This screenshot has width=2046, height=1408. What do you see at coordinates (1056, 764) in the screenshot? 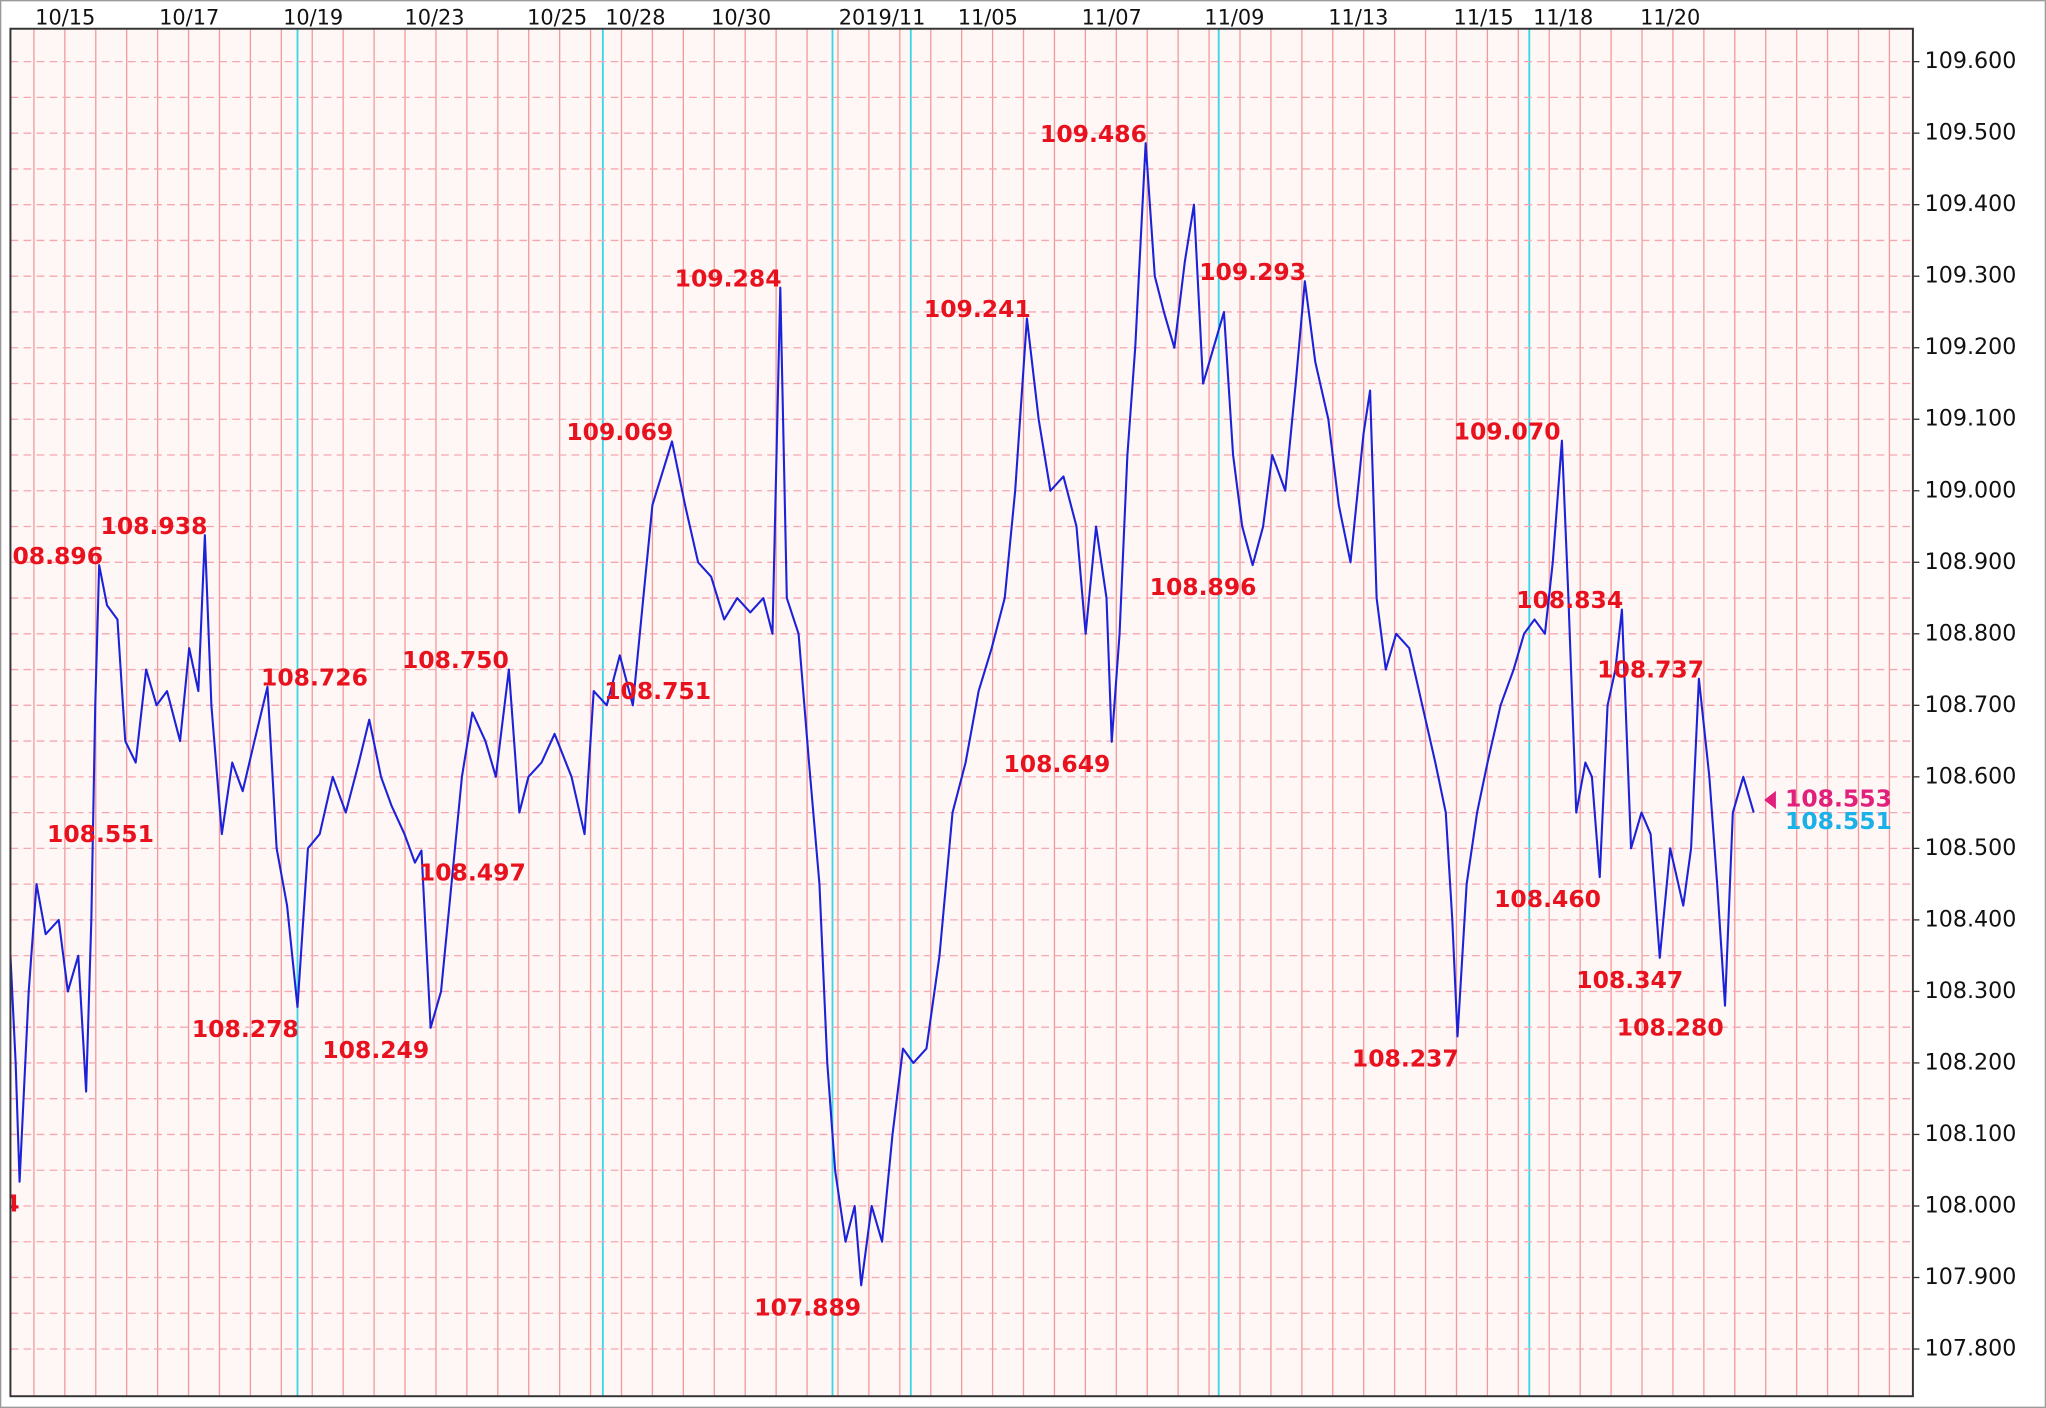
I see `extreme-label: 108.649` at bounding box center [1056, 764].